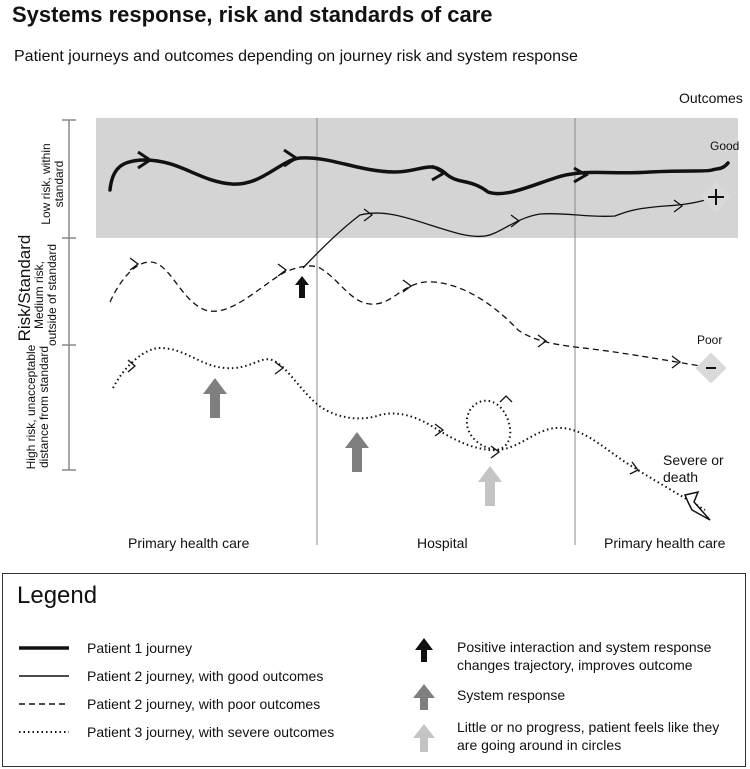  What do you see at coordinates (204, 704) in the screenshot?
I see `legend-item-patient-2-poor: Patient 2 journey, with poor outcomes` at bounding box center [204, 704].